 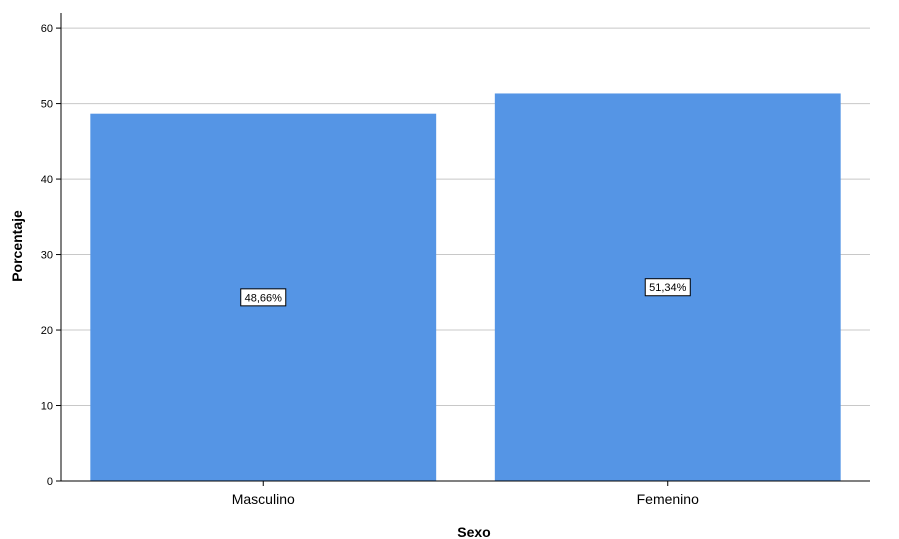 I want to click on data-label-box-masculino, so click(x=263, y=297).